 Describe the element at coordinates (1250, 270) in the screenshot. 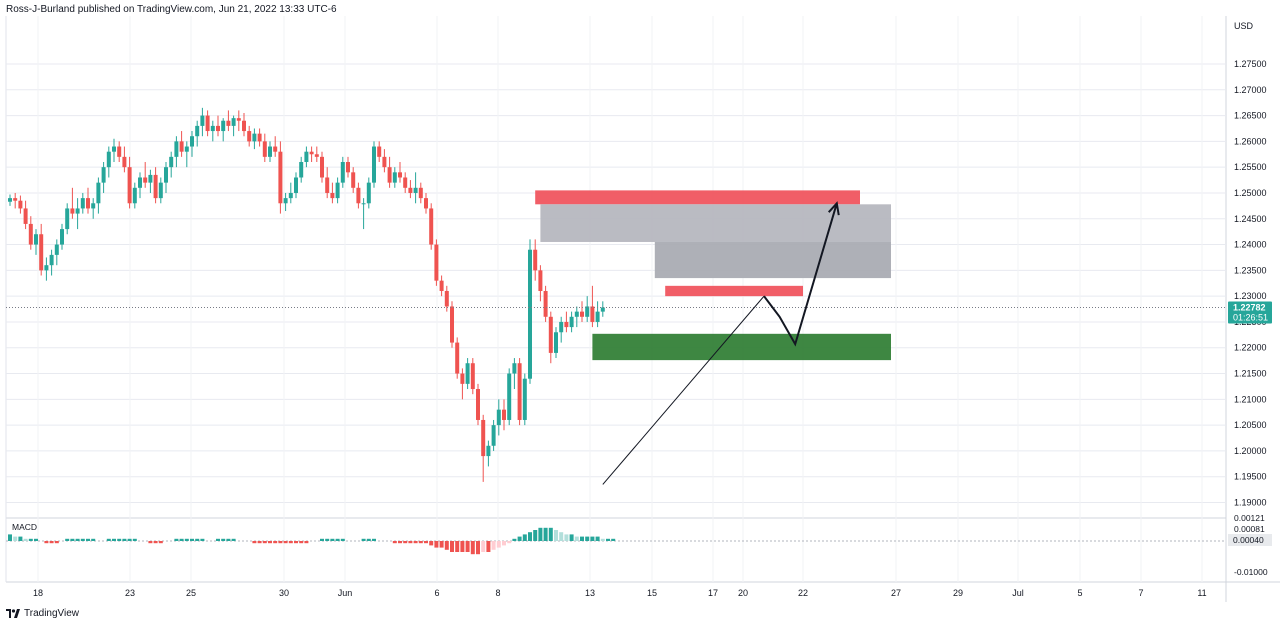

I see `price-tick-label: 1.23500` at that location.